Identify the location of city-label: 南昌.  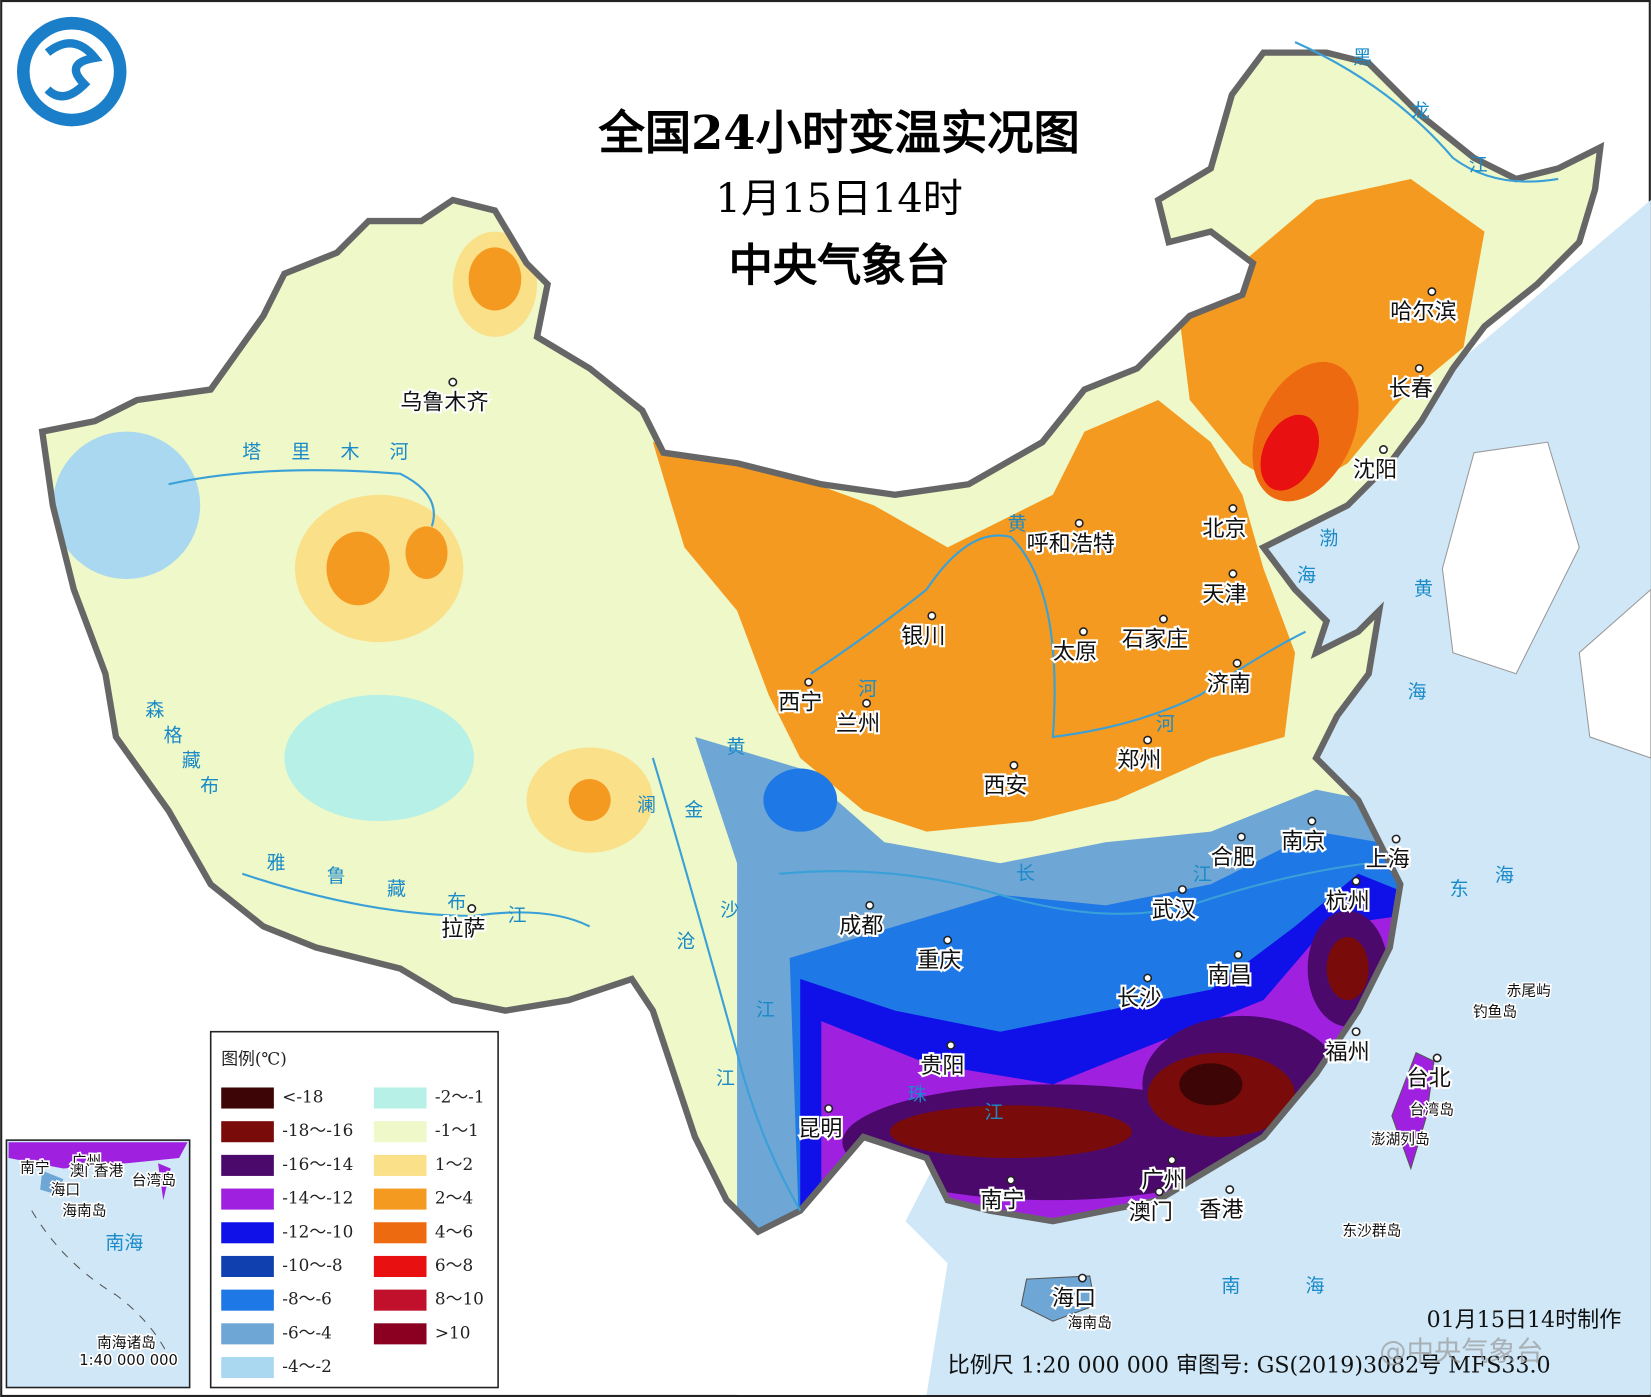
(1230, 975).